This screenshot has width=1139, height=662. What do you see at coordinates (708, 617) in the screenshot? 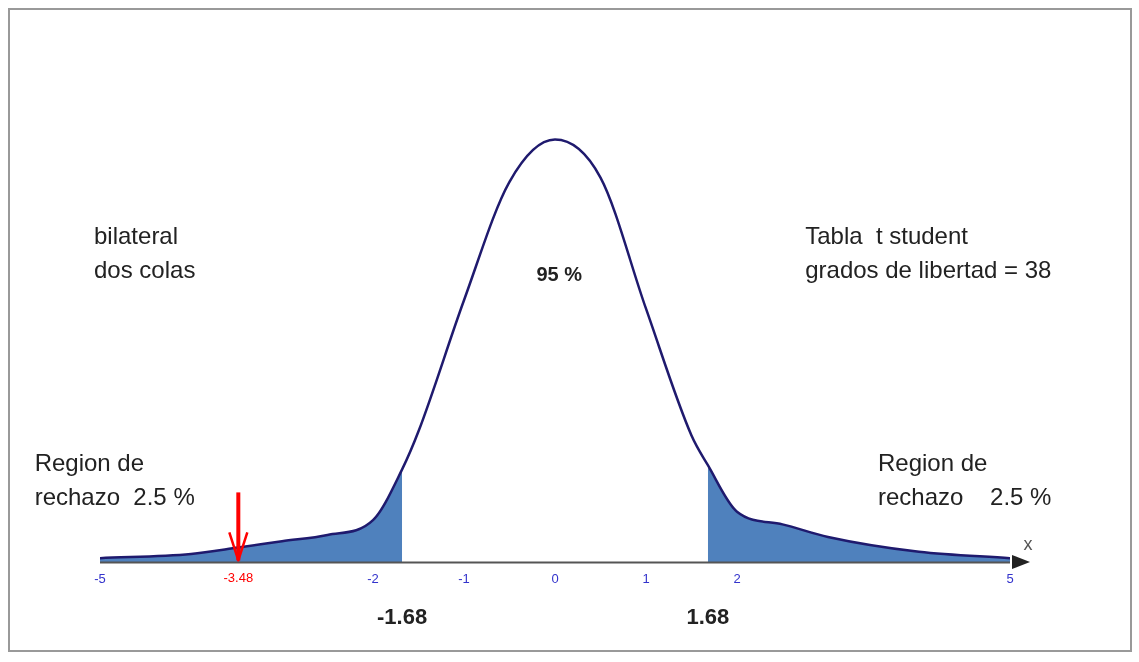
I see `annotation: 1.68` at bounding box center [708, 617].